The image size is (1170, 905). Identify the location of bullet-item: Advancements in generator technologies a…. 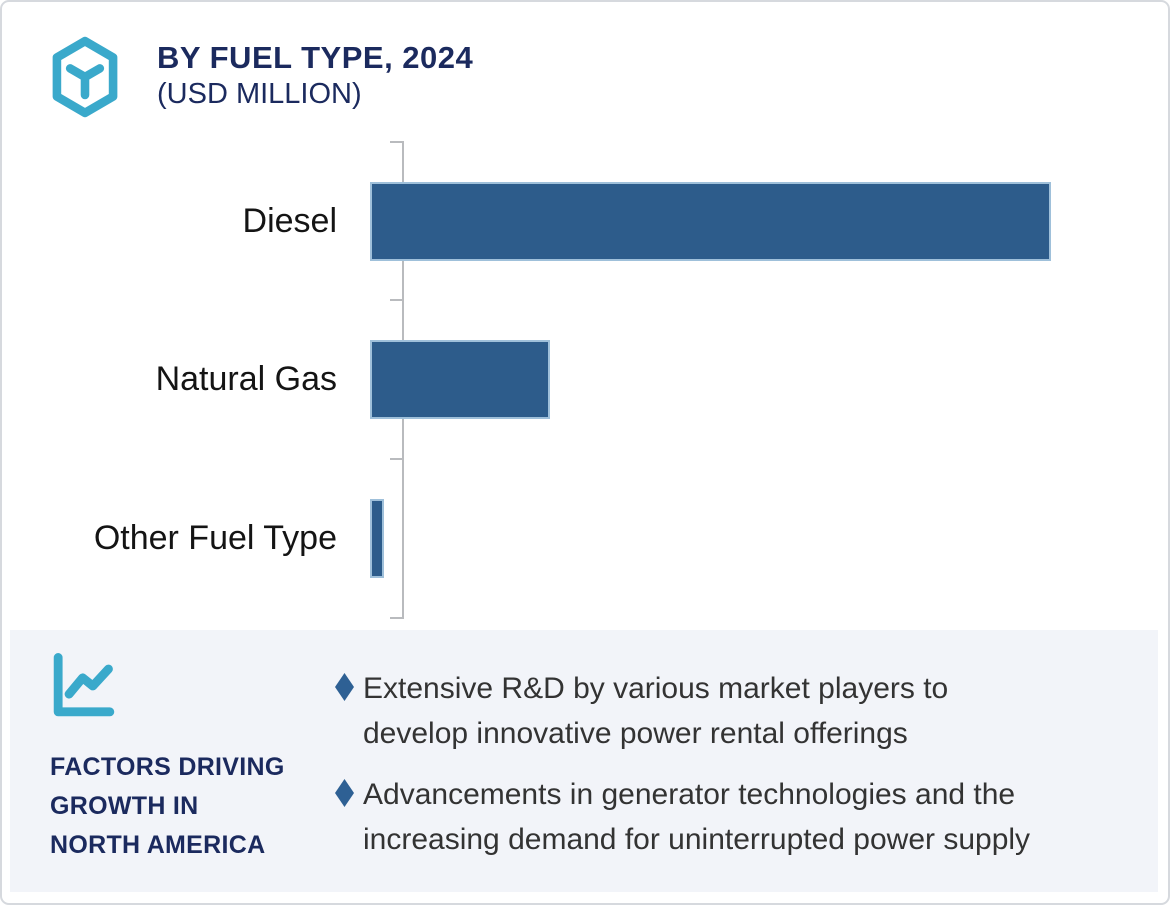
(737, 817).